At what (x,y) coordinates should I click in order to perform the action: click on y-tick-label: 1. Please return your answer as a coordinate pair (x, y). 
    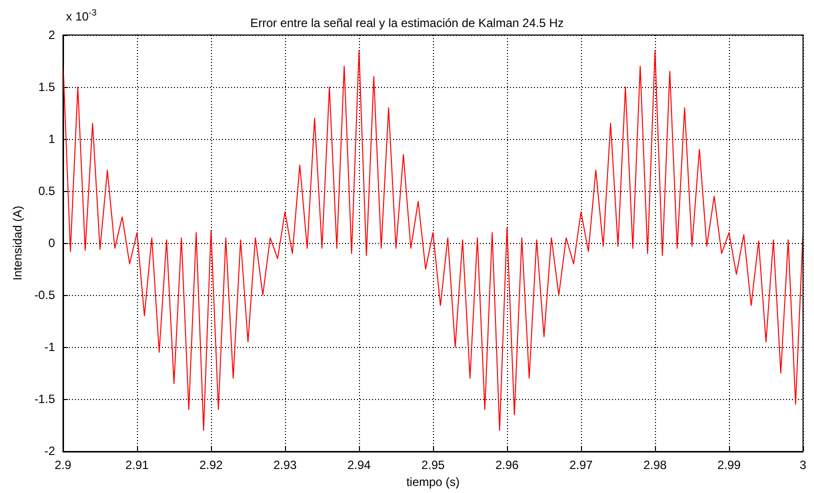
    Looking at the image, I should click on (52, 139).